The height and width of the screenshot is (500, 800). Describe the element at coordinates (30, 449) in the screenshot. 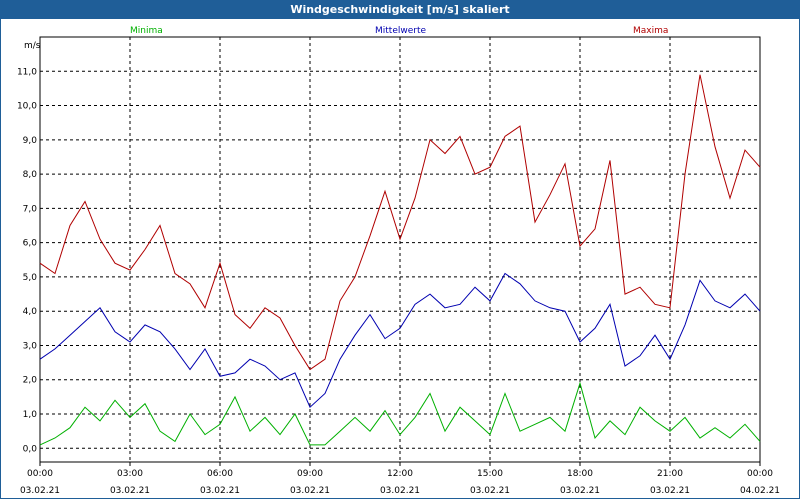

I see `y-tick-label: 0,0` at that location.